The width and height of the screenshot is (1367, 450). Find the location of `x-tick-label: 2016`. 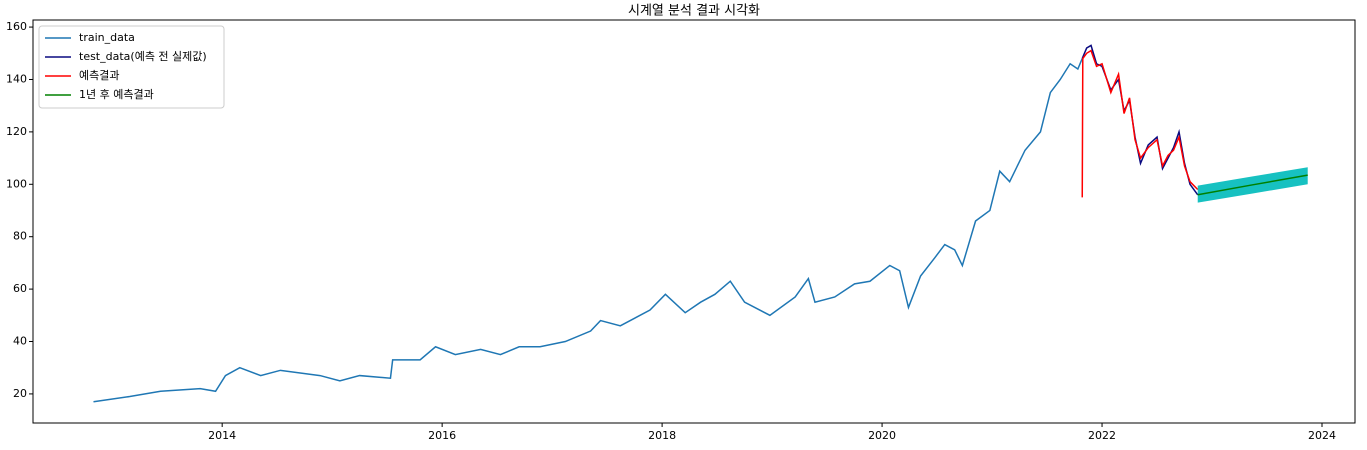

x-tick-label: 2016 is located at coordinates (442, 435).